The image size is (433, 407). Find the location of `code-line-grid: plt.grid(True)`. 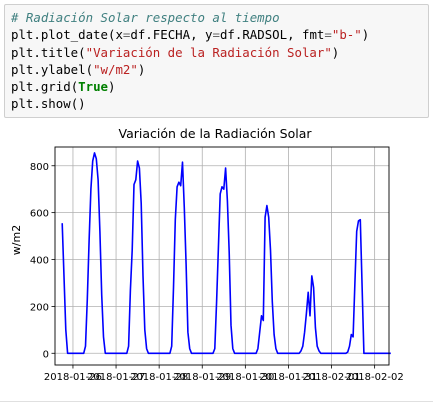

code-line-grid: plt.grid(True) is located at coordinates (63, 87).